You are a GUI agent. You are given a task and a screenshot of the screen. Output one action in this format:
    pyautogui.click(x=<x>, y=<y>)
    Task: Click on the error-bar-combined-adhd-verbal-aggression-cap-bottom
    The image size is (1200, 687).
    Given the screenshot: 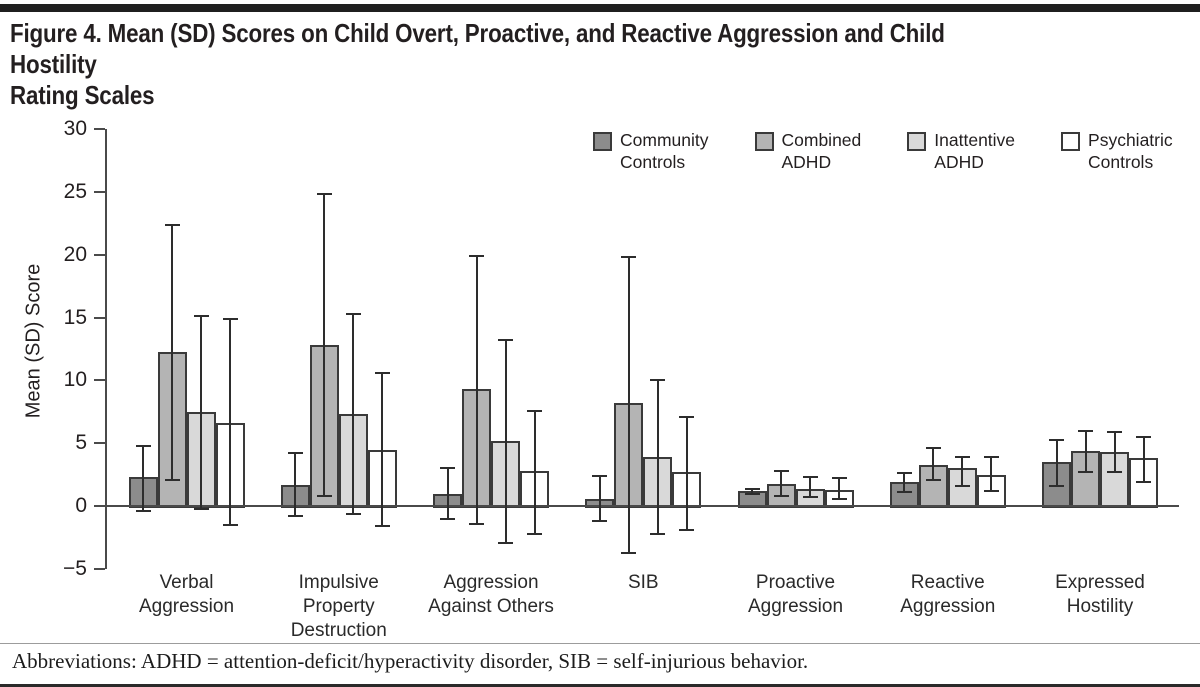 What is the action you would take?
    pyautogui.click(x=172, y=479)
    